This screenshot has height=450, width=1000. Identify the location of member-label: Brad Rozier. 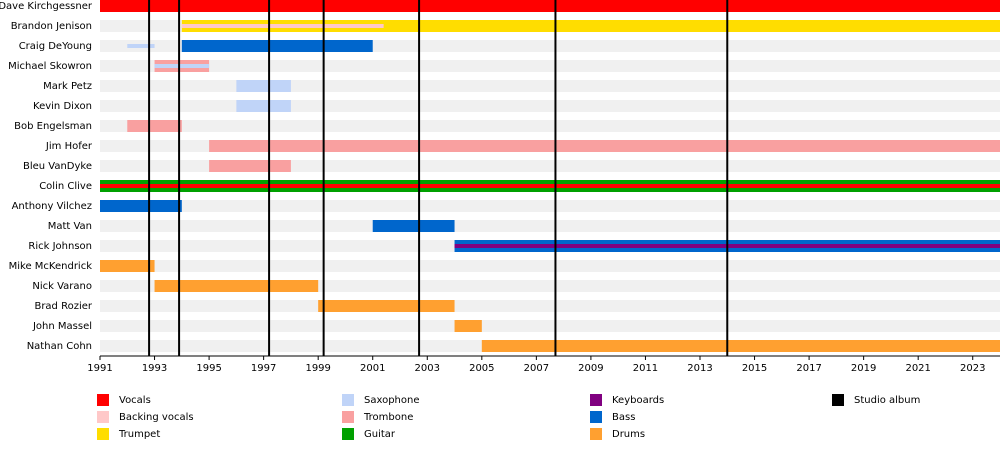
(63, 306).